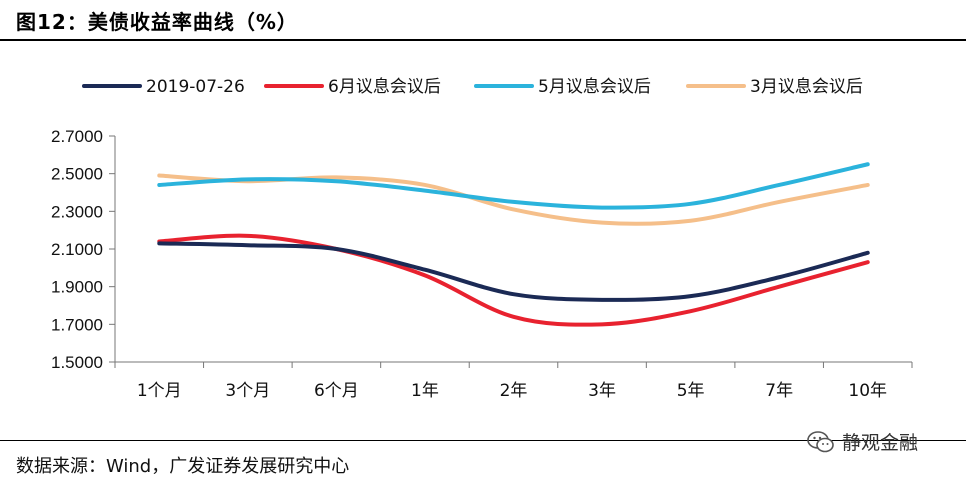 The height and width of the screenshot is (485, 966). Describe the element at coordinates (594, 87) in the screenshot. I see `legend-label-3: 5月议息会议后` at that location.